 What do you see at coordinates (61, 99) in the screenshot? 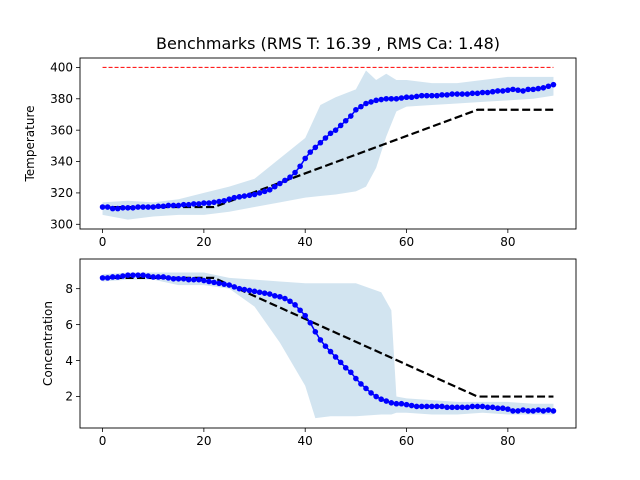
I see `temperature-y-tick-label: 380` at bounding box center [61, 99].